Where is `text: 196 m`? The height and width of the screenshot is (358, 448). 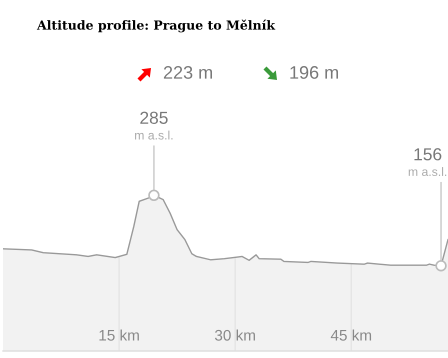
text: 196 m is located at coordinates (314, 72).